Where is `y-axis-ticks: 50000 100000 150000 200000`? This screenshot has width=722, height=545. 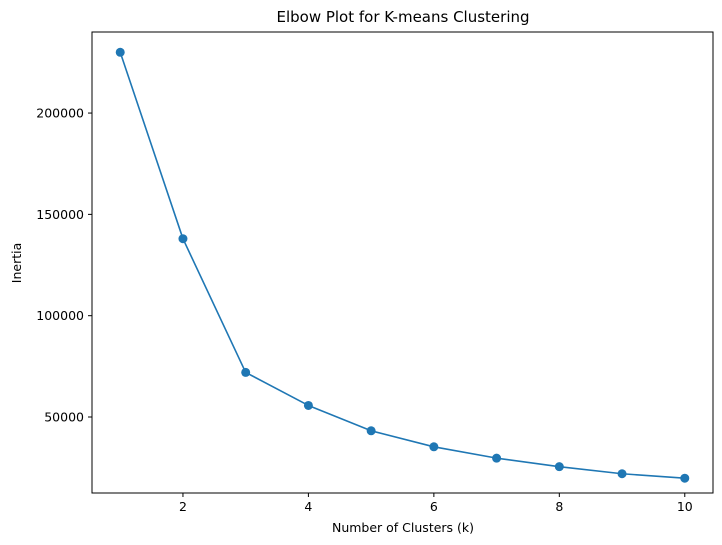 y-axis-ticks: 50000 100000 150000 200000 is located at coordinates (64, 265).